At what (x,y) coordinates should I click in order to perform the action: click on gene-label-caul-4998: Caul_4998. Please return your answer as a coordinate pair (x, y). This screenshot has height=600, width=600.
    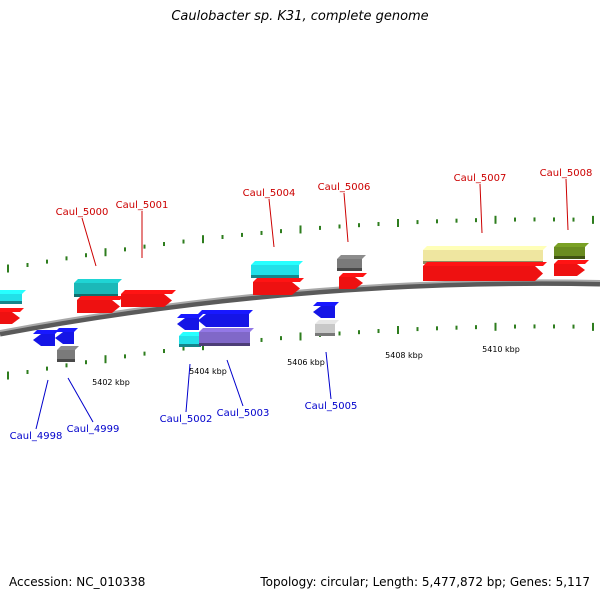
    Looking at the image, I should click on (36, 436).